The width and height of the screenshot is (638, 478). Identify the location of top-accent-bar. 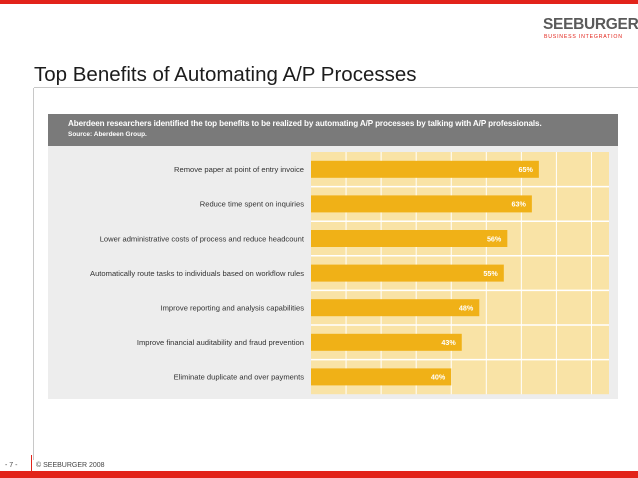
(319, 2).